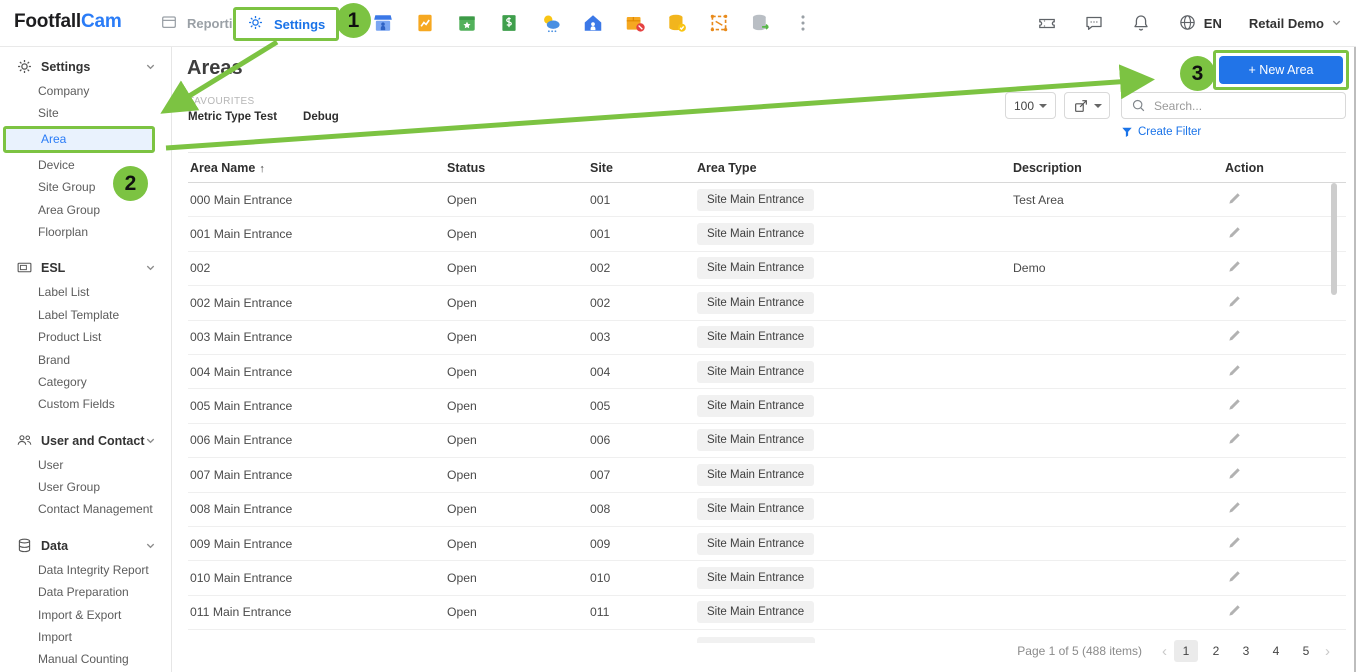 Image resolution: width=1356 pixels, height=672 pixels. Describe the element at coordinates (1164, 651) in the screenshot. I see `chevron-left-icon: ‹` at that location.